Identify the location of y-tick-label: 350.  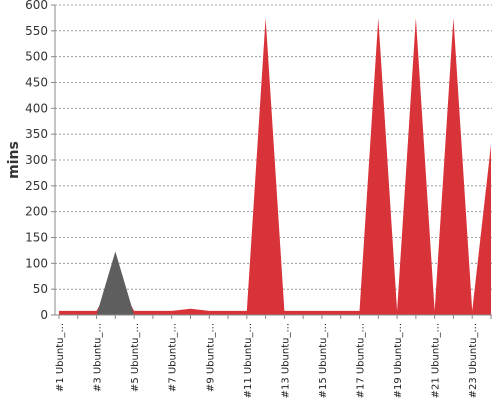
(36, 134).